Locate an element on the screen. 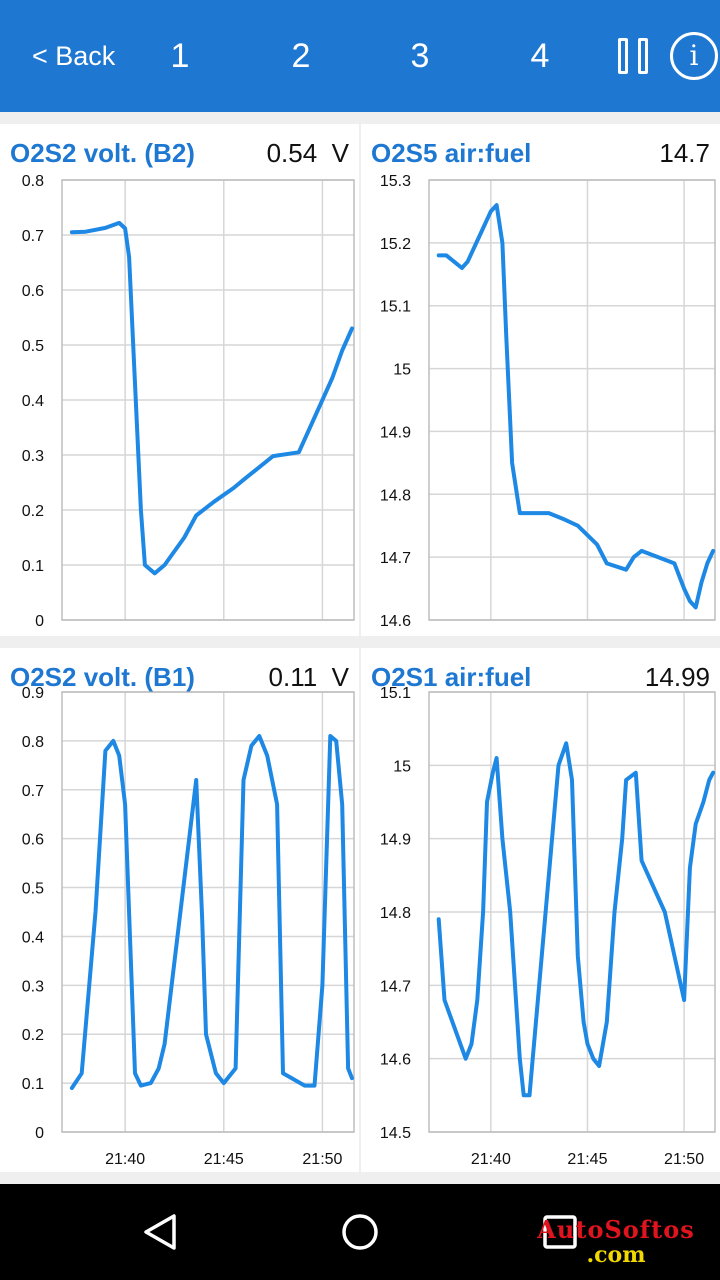 Image resolution: width=720 pixels, height=1280 pixels. y-tick-label: 15.2 is located at coordinates (395, 244).